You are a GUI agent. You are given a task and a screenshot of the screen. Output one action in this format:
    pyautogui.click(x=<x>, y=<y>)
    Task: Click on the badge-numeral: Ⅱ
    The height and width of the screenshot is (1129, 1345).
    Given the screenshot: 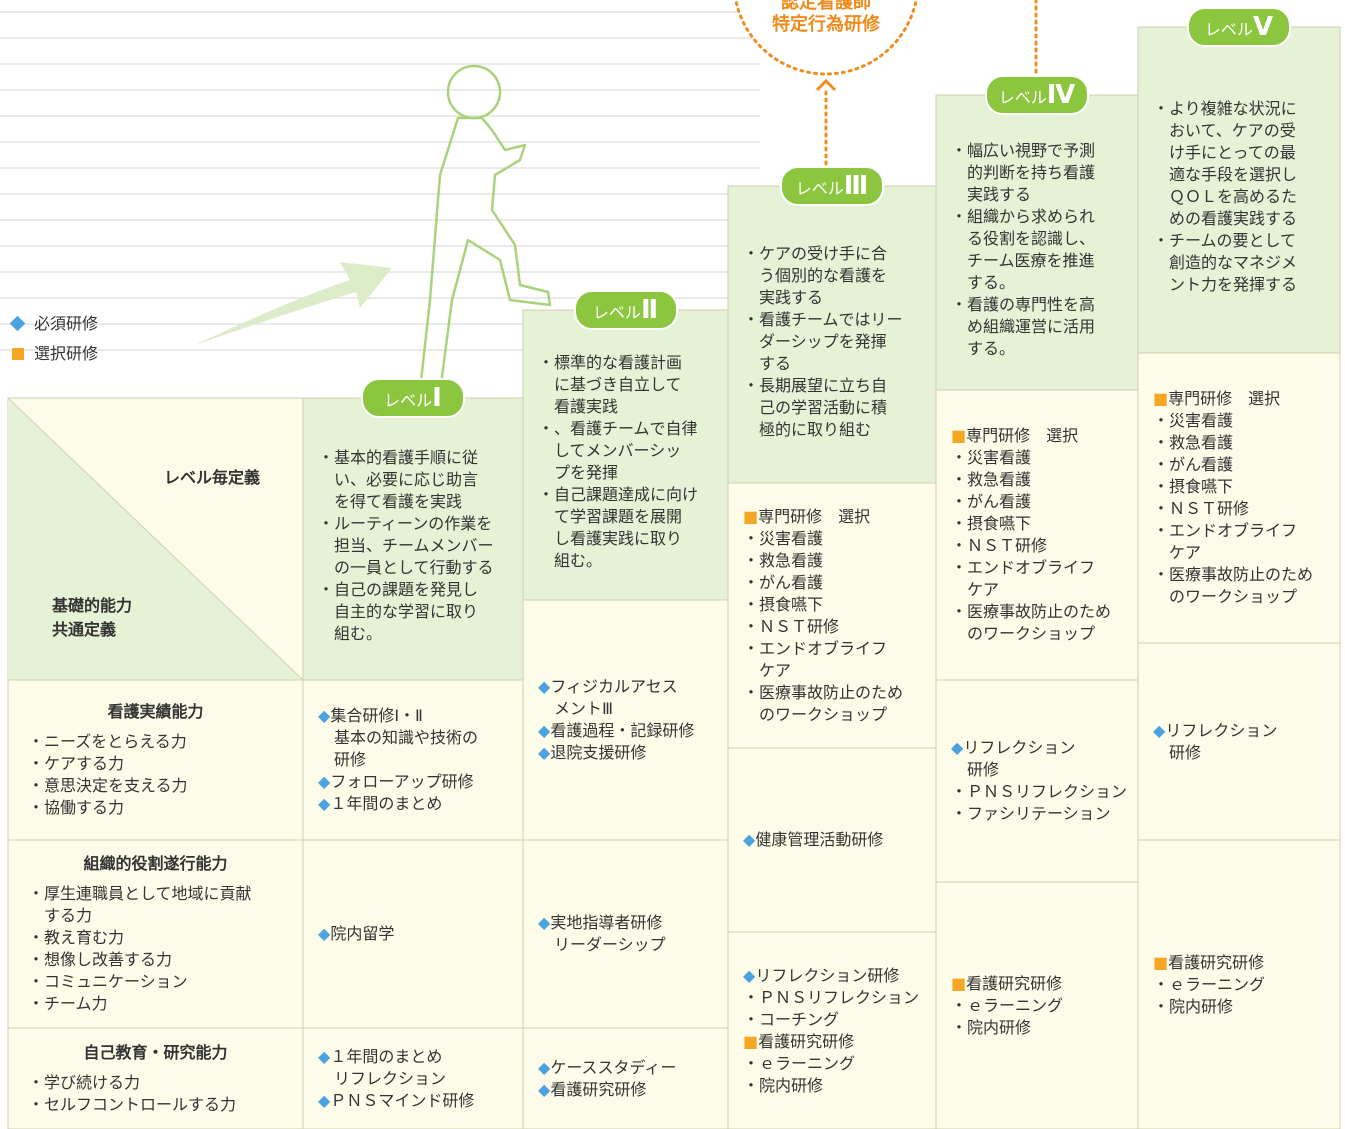 What is the action you would take?
    pyautogui.click(x=649, y=310)
    